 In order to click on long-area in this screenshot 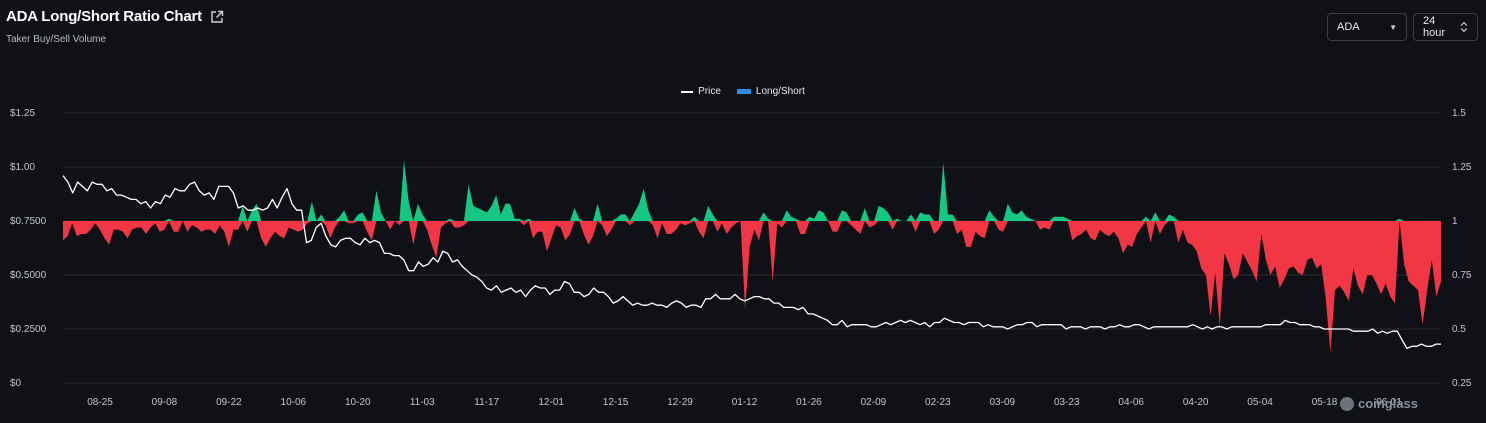, I will do `click(752, 191)`.